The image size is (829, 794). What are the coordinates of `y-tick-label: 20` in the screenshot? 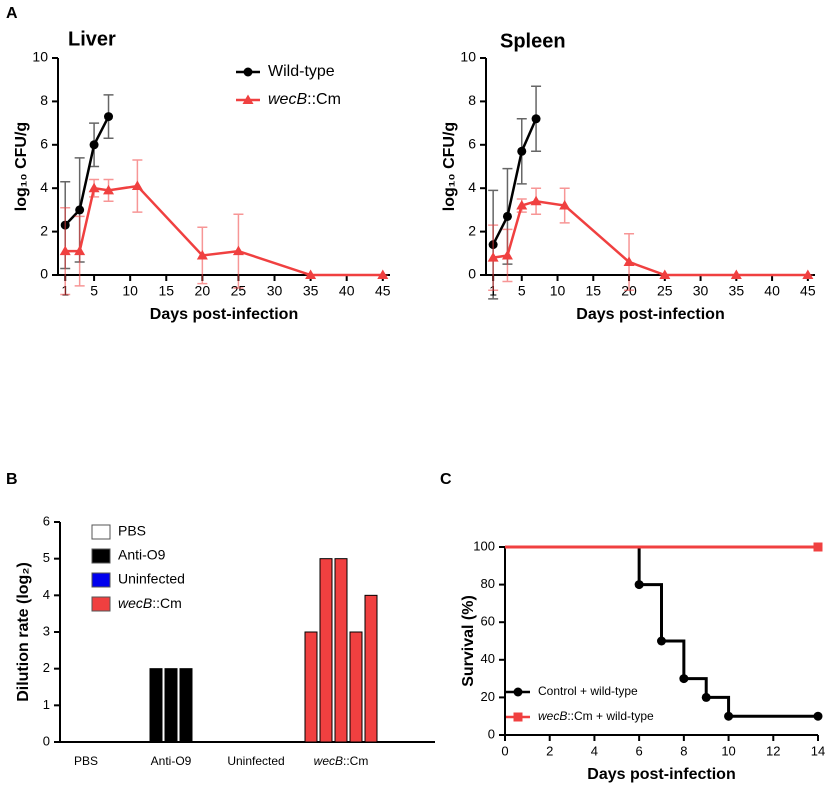 It's located at (488, 696).